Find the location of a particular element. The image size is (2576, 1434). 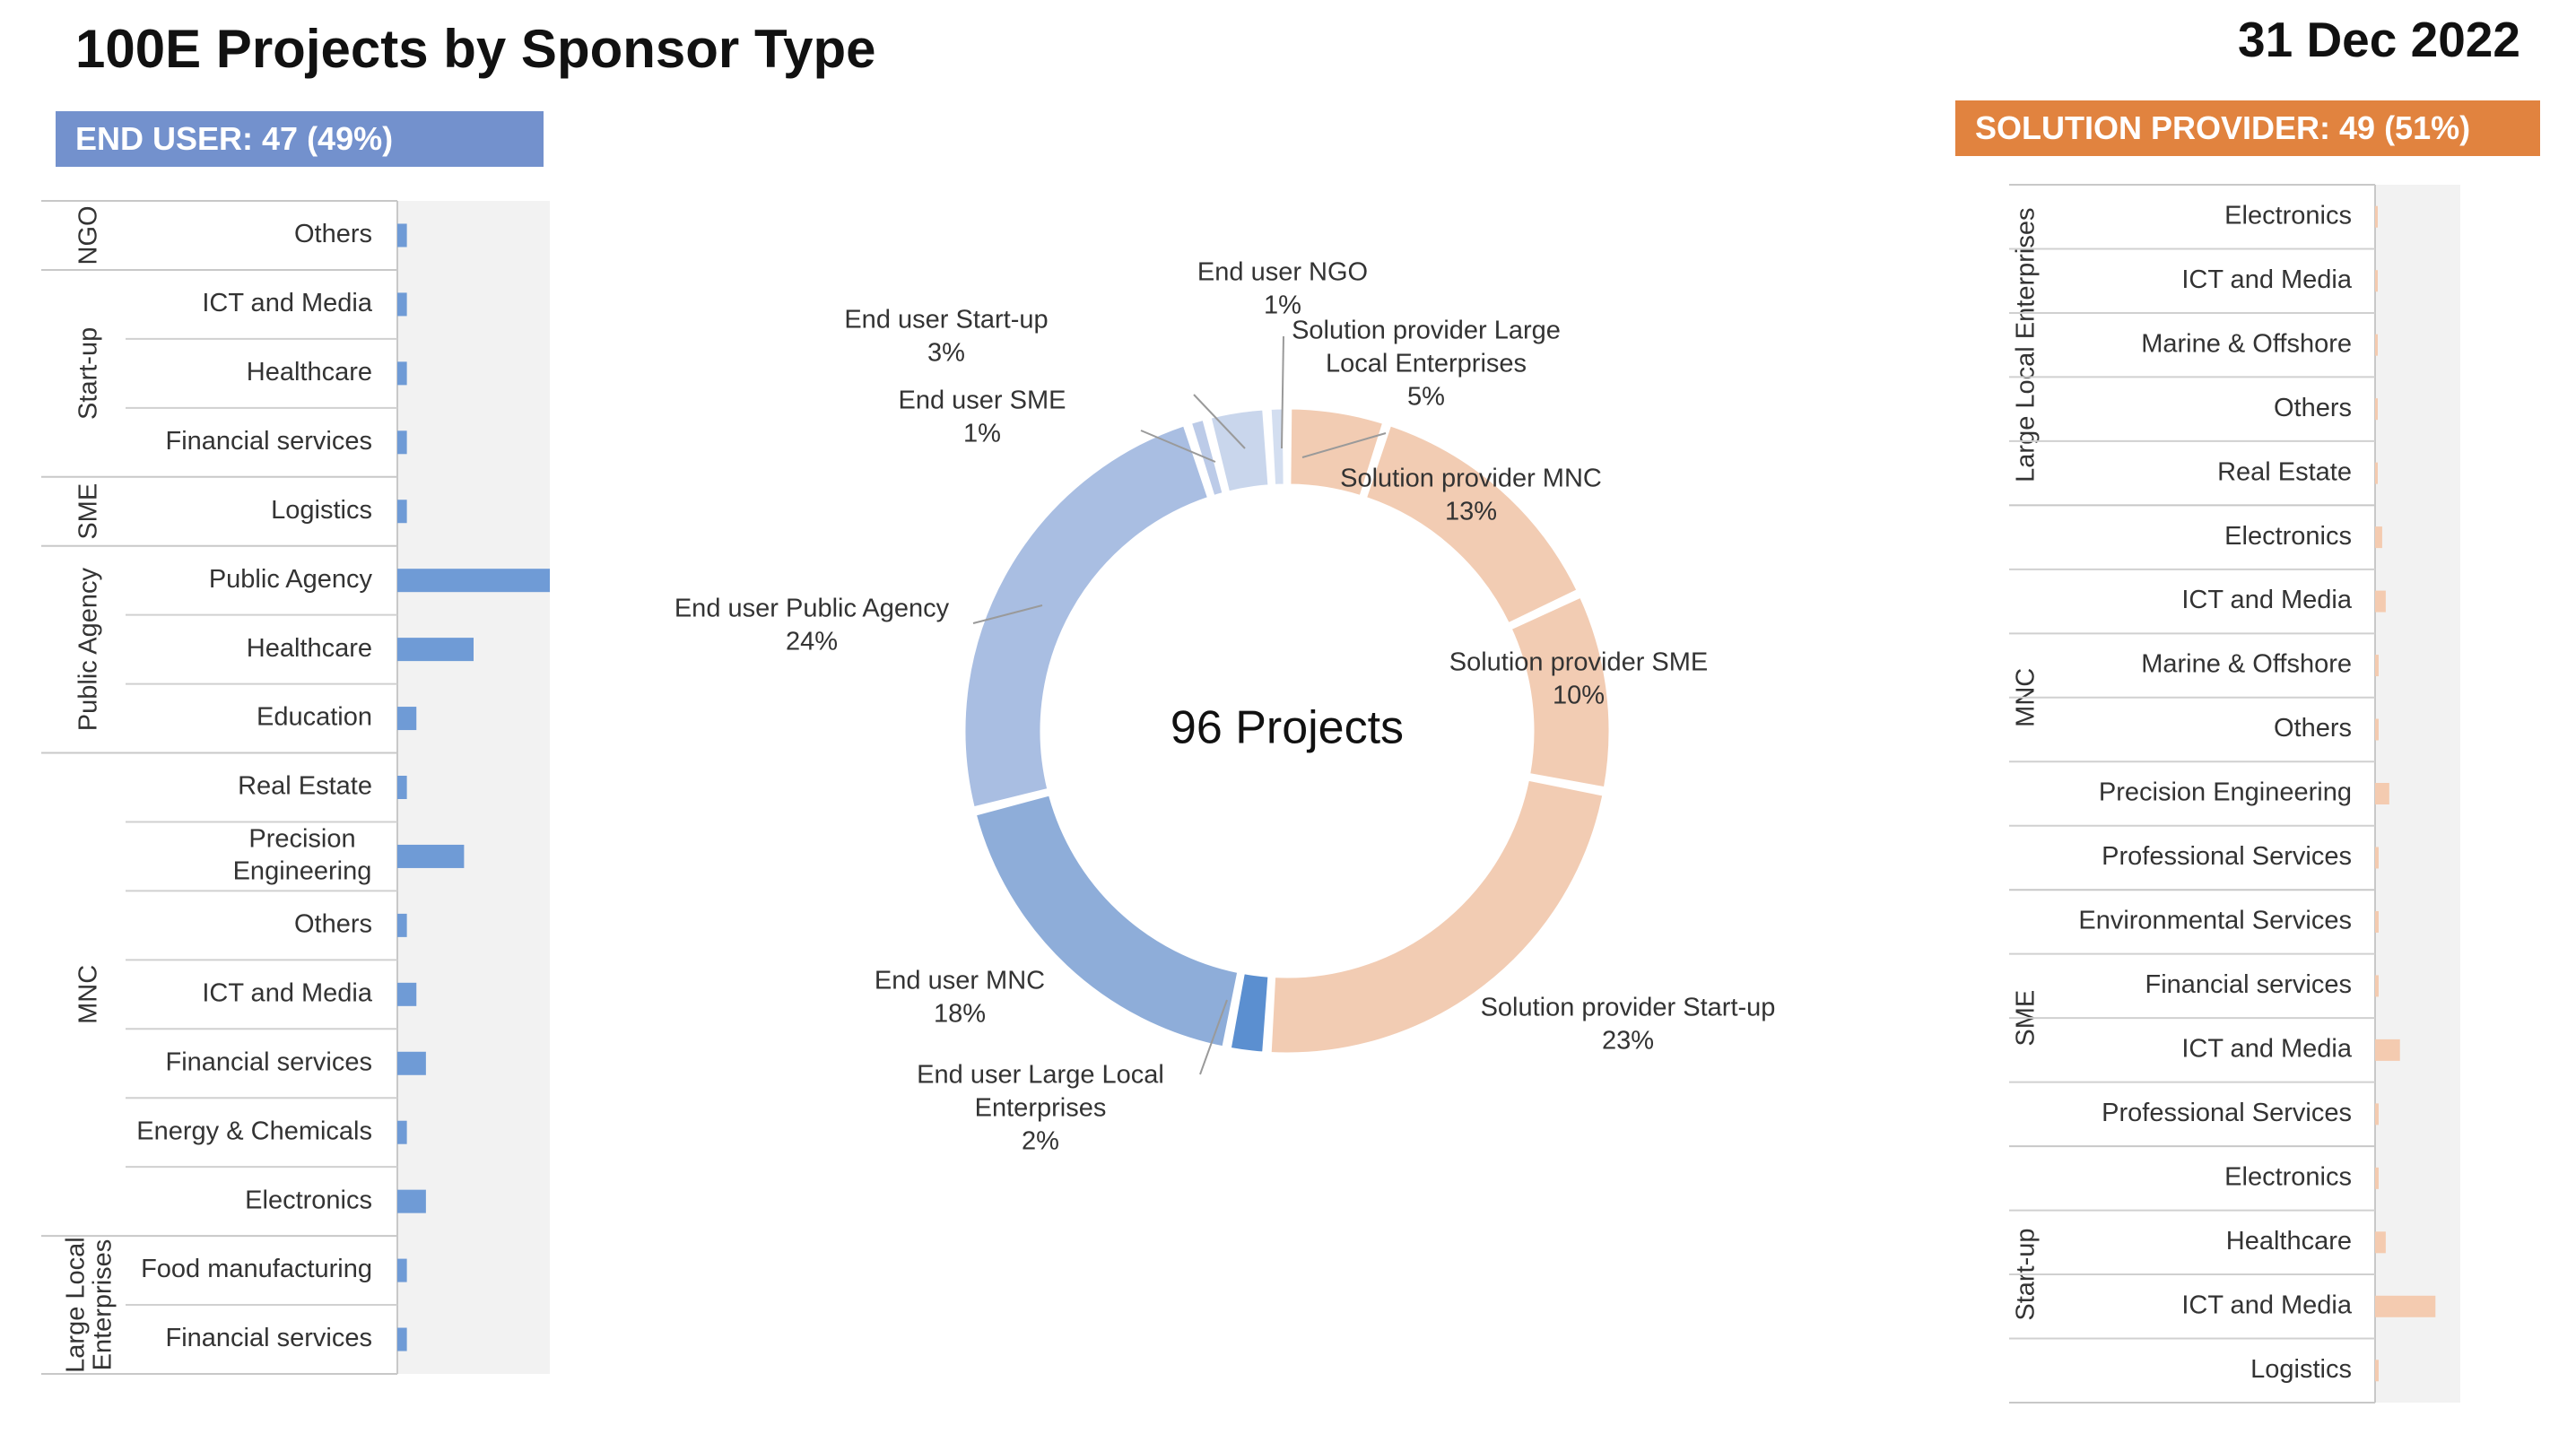

donut-slice-solution-provider-start-up is located at coordinates (1437, 917).